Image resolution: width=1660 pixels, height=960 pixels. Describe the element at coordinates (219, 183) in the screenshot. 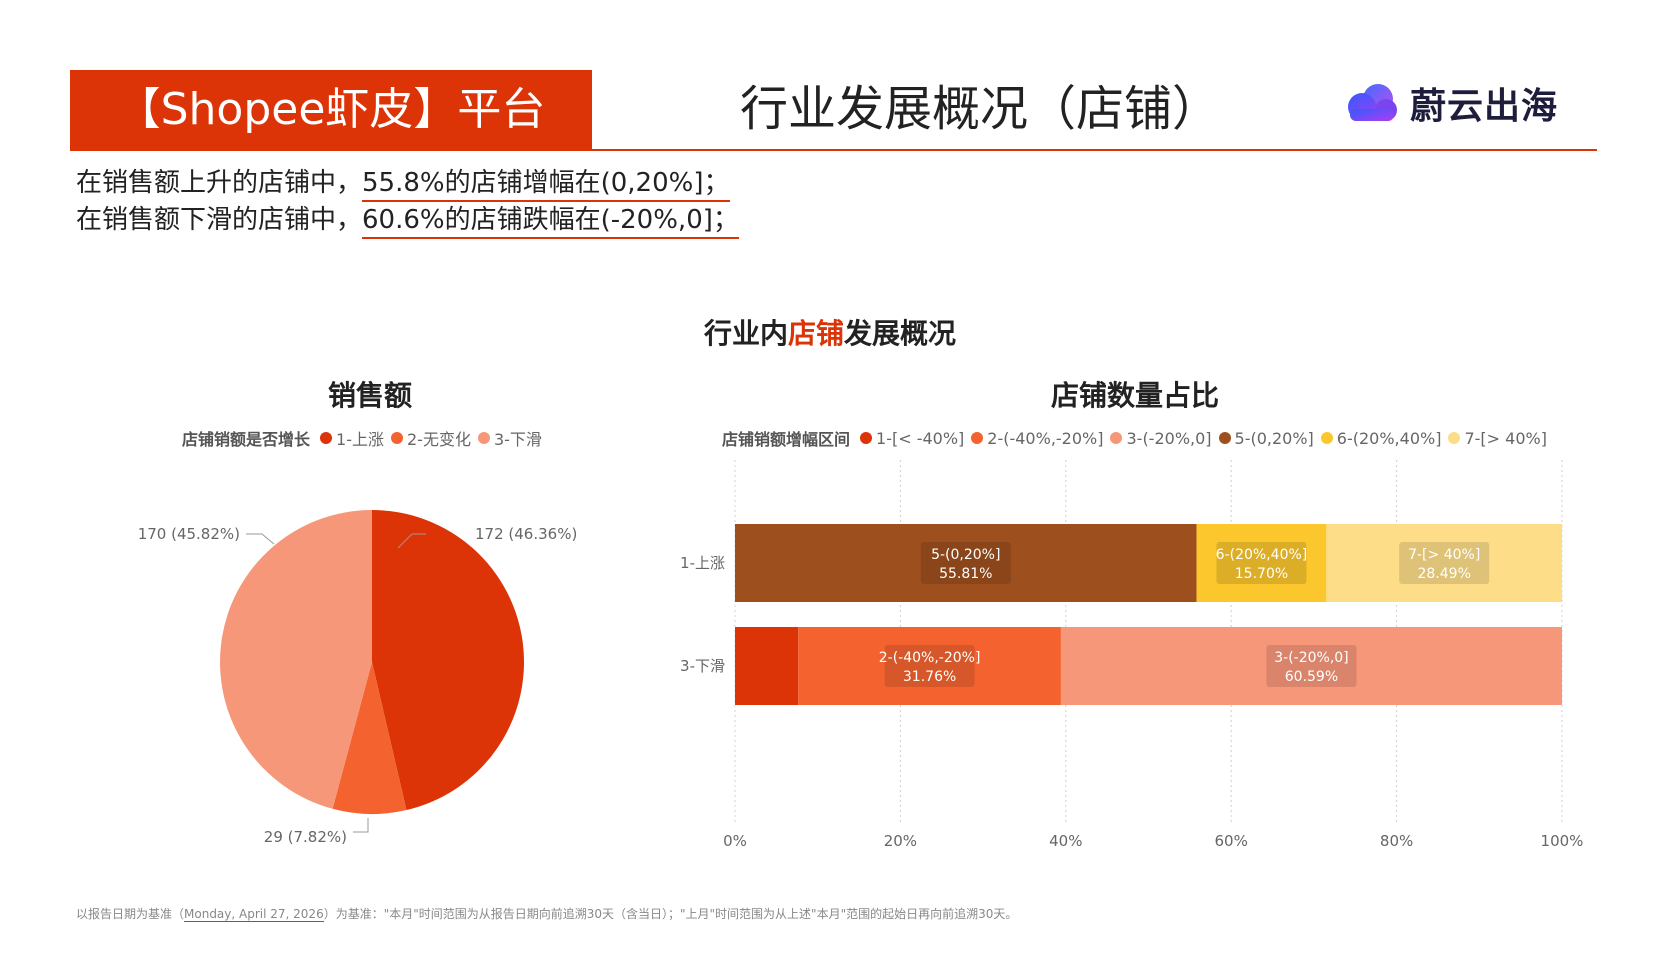

I see `summary-prefix: 在销售额上升的店铺中，` at that location.